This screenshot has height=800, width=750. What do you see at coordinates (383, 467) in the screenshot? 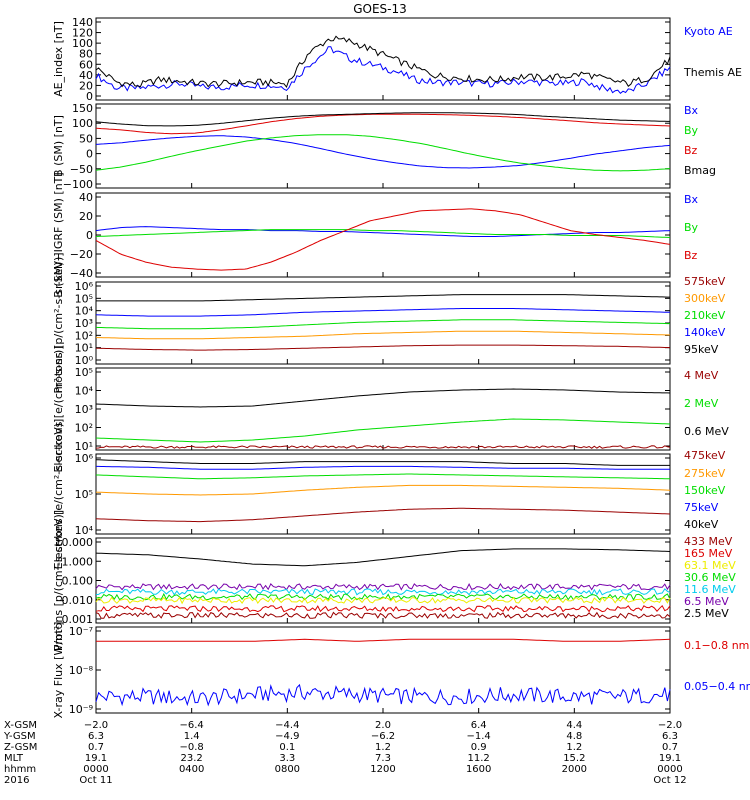
I see `series-75kev` at bounding box center [383, 467].